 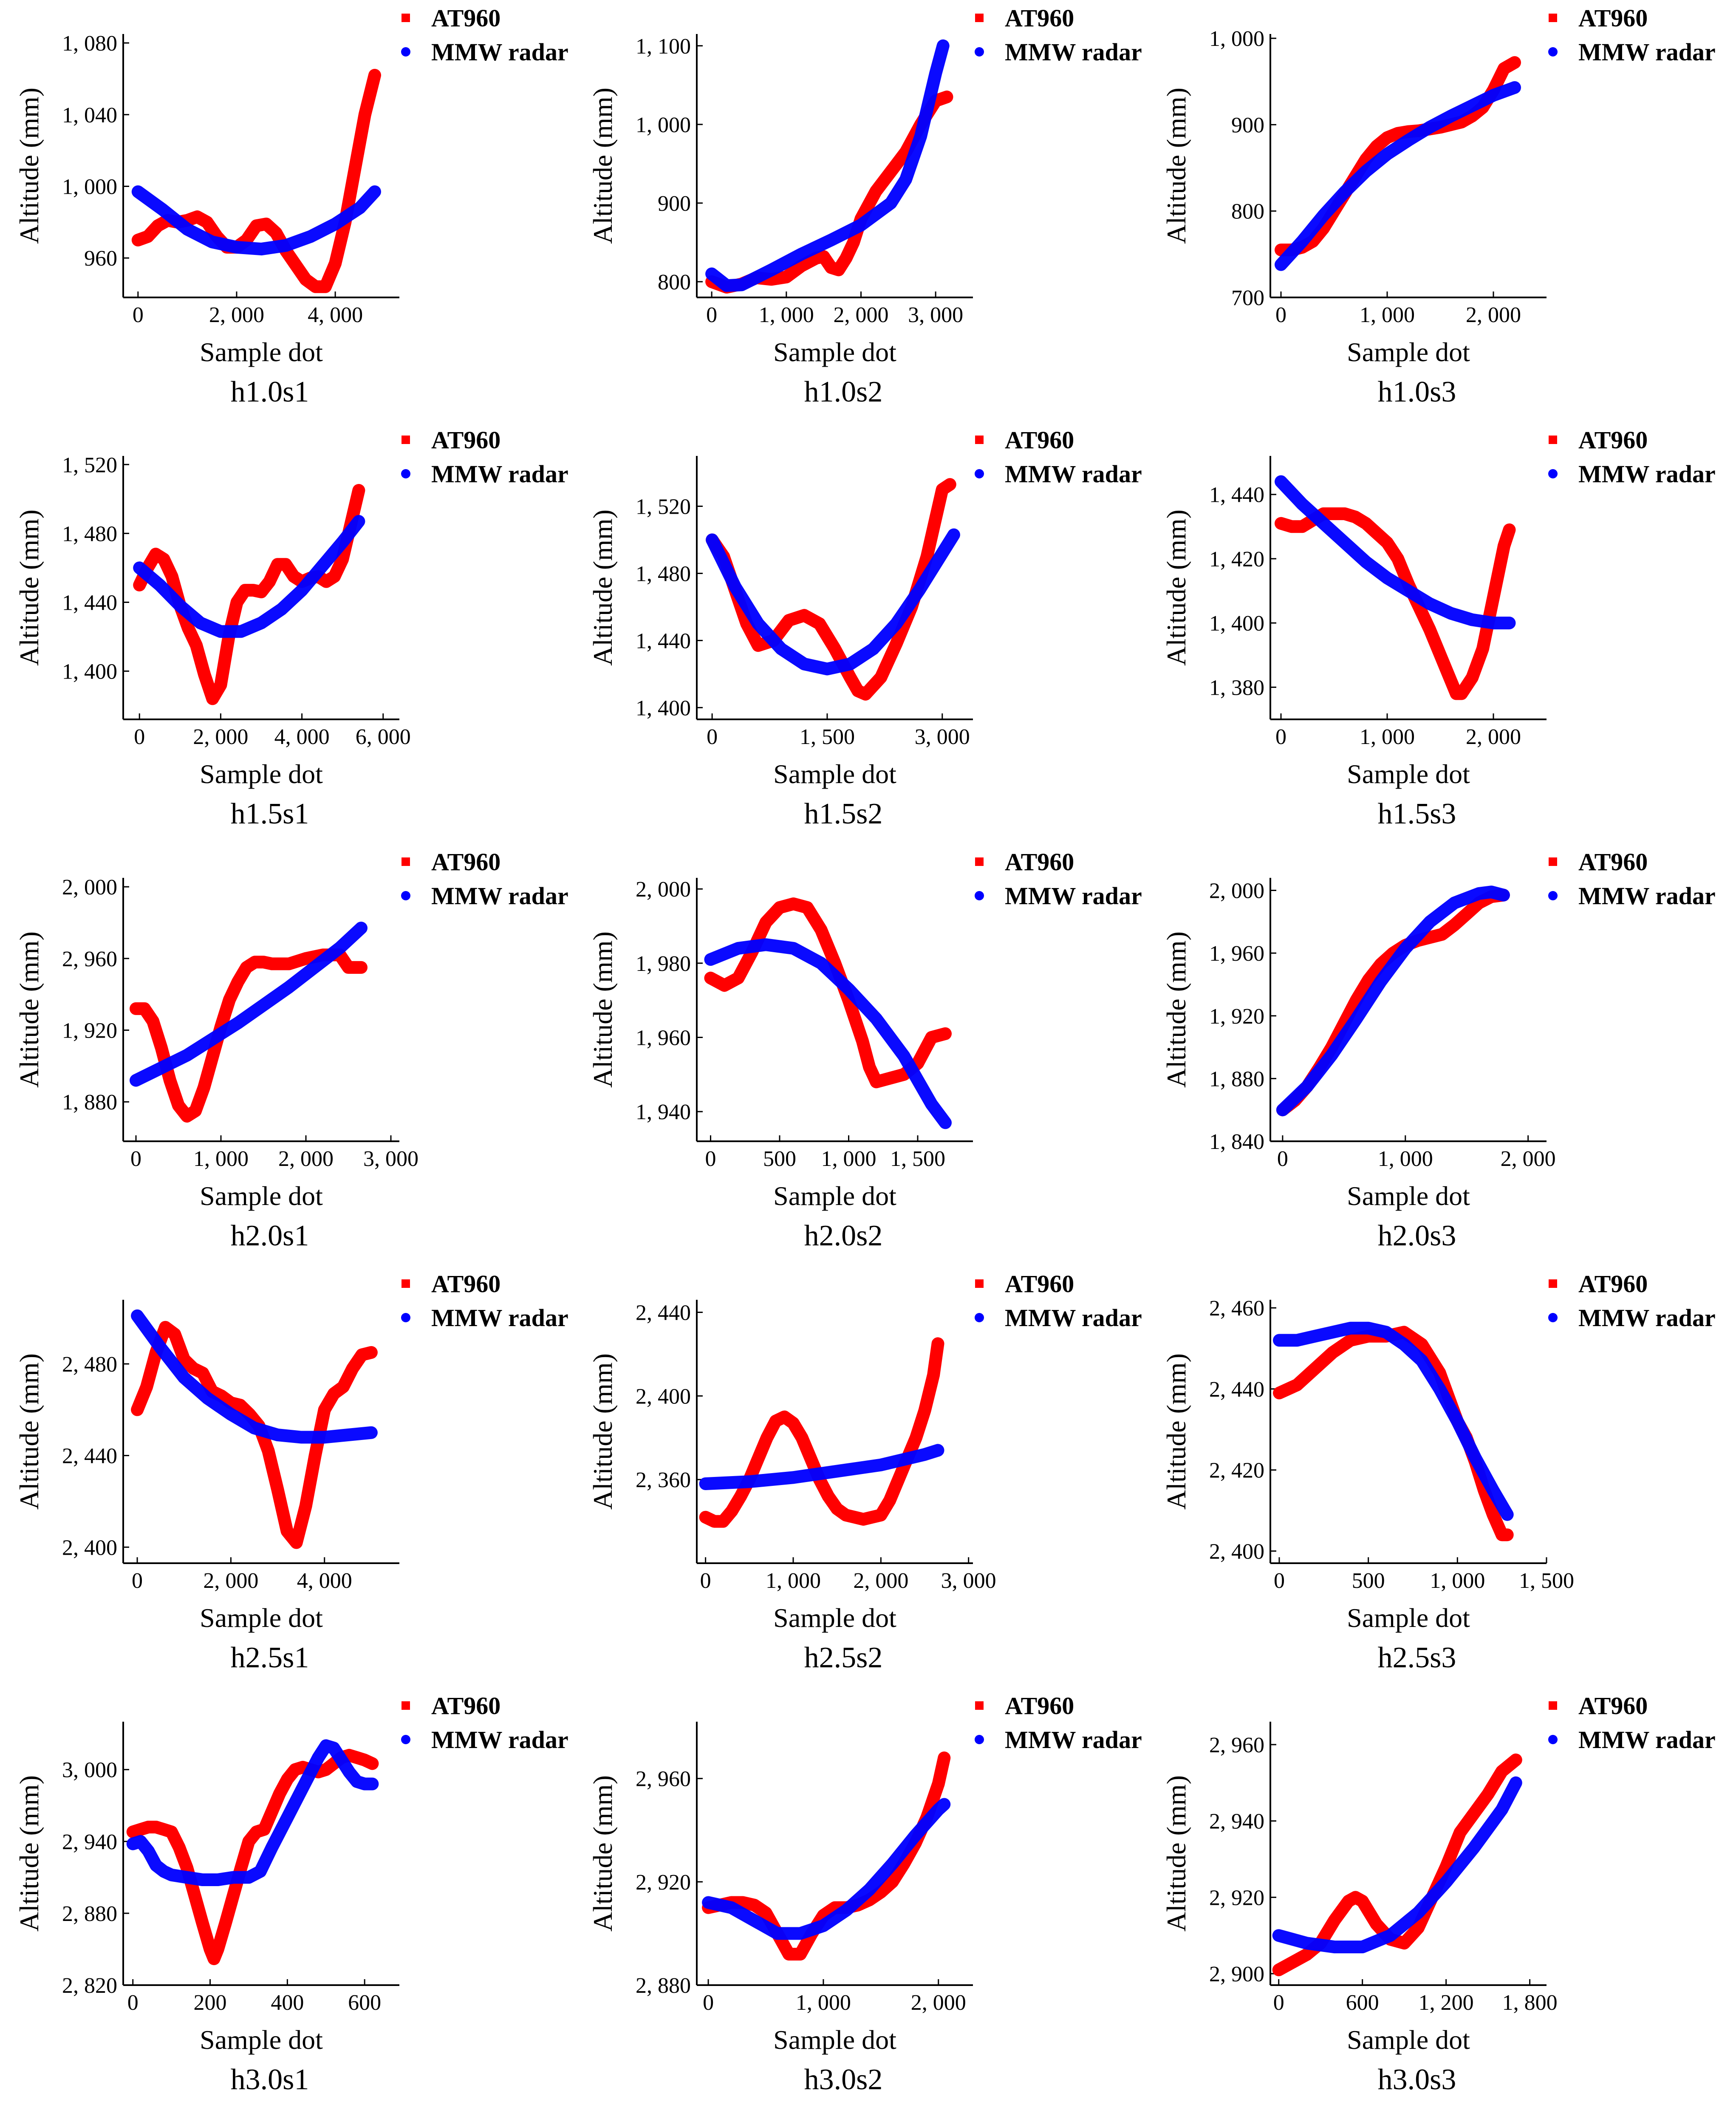 What do you see at coordinates (270, 2079) in the screenshot?
I see `subplot-title: h3.0s1` at bounding box center [270, 2079].